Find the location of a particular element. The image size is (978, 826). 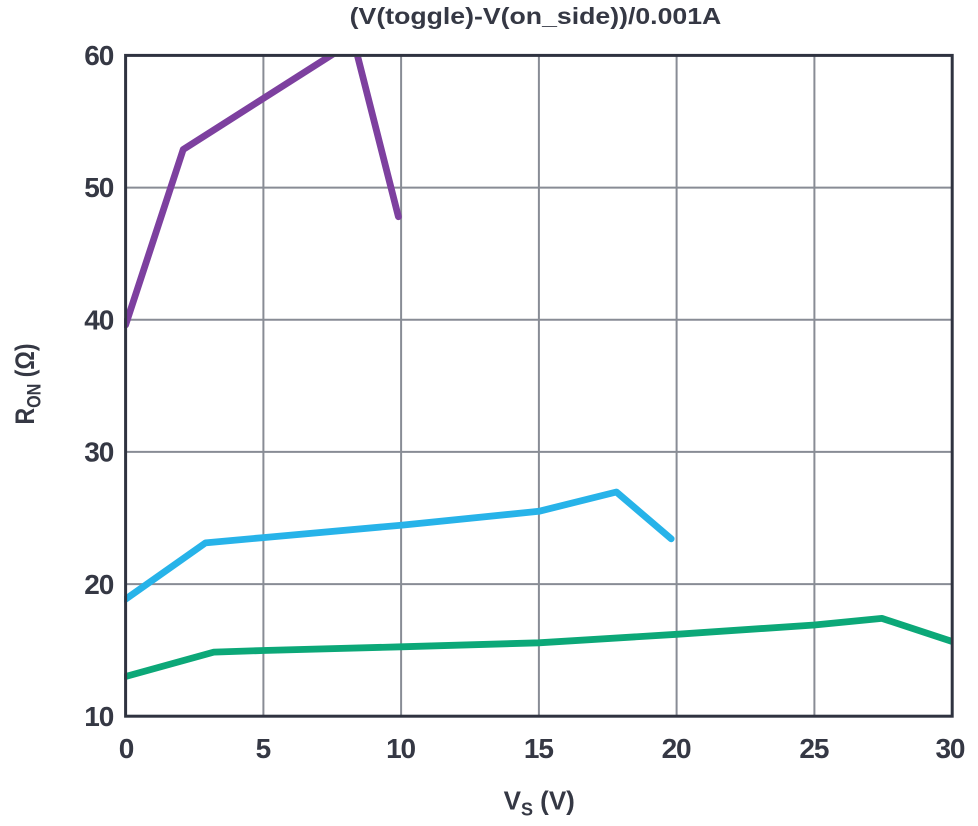

svg-text: 40 is located at coordinates (99, 319).